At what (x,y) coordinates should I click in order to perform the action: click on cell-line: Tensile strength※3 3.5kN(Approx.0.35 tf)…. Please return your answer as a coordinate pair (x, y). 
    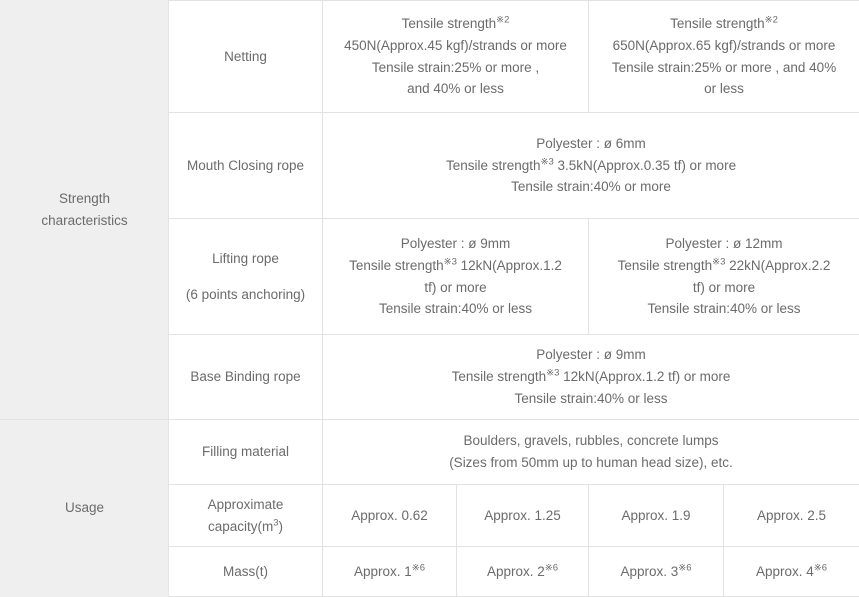
    Looking at the image, I should click on (591, 166).